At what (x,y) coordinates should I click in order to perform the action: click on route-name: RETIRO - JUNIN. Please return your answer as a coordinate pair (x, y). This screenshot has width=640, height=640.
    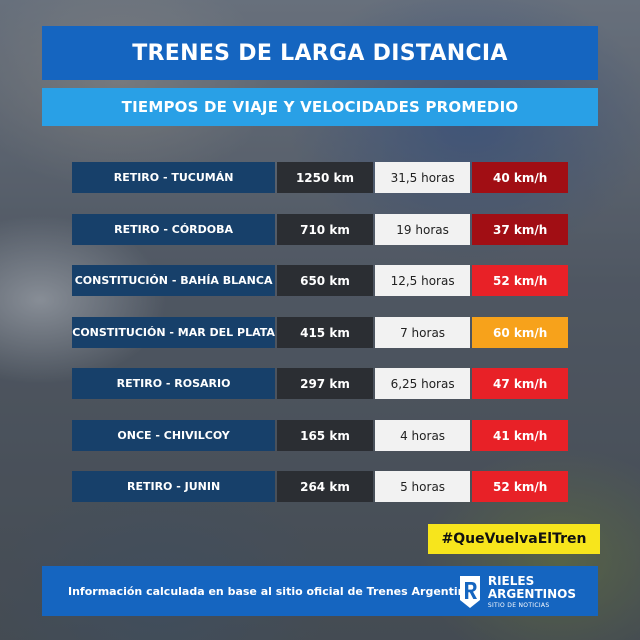
    Looking at the image, I should click on (174, 486).